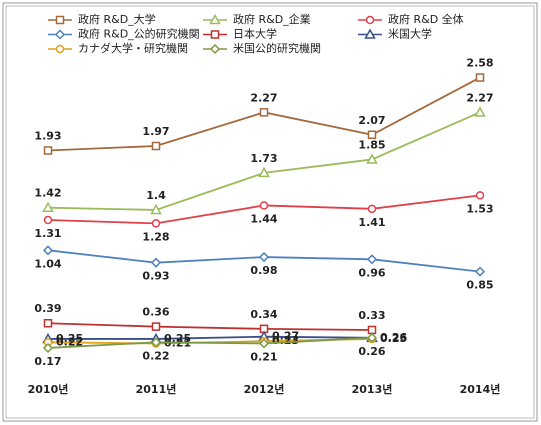  Describe the element at coordinates (155, 312) in the screenshot. I see `data-label: 0.36` at that location.